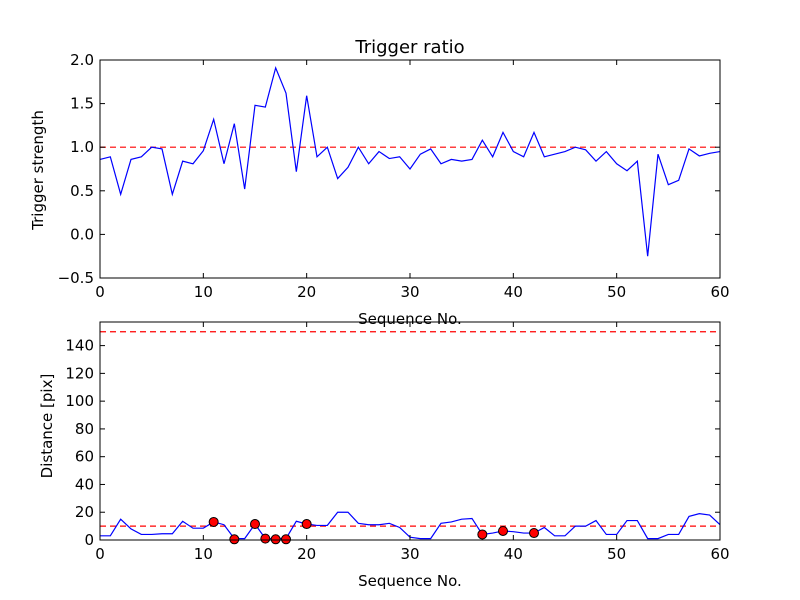 This screenshot has width=800, height=600. Describe the element at coordinates (82, 147) in the screenshot. I see `y-tick-label: 1.0` at that location.